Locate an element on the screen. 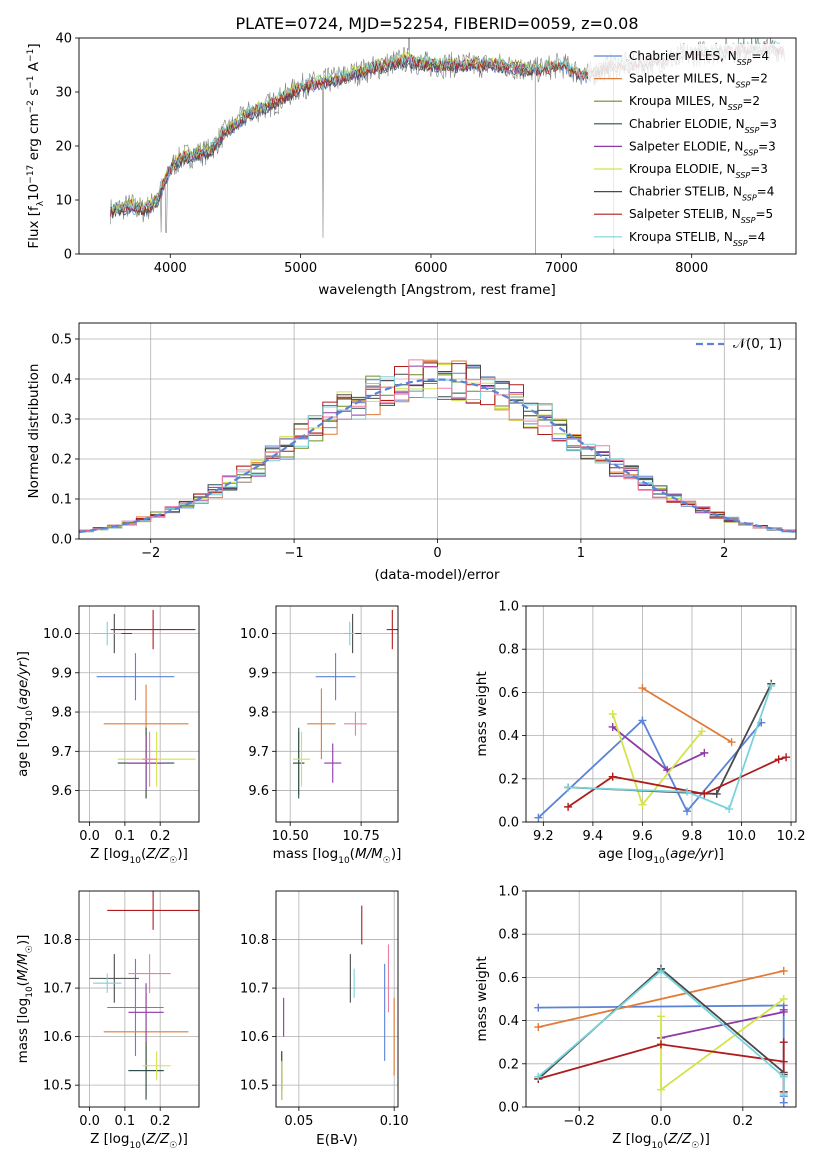 This screenshot has width=819, height=1170. x-tick-label: 4000 is located at coordinates (170, 268).